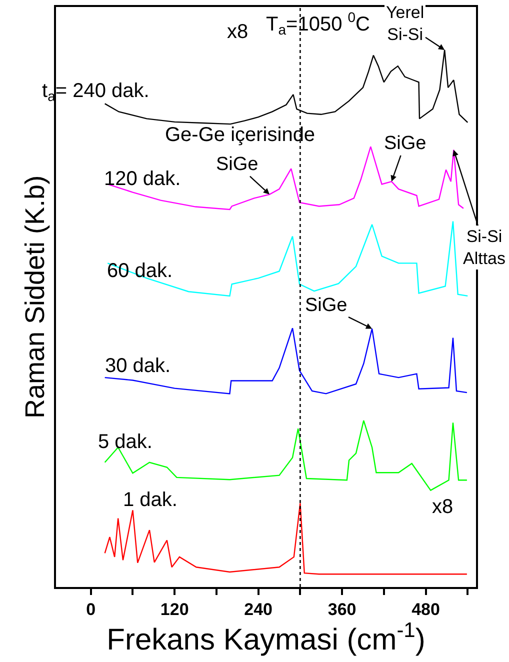 Image resolution: width=509 pixels, height=662 pixels. What do you see at coordinates (125, 442) in the screenshot?
I see `series-label: 5 dak.` at bounding box center [125, 442].